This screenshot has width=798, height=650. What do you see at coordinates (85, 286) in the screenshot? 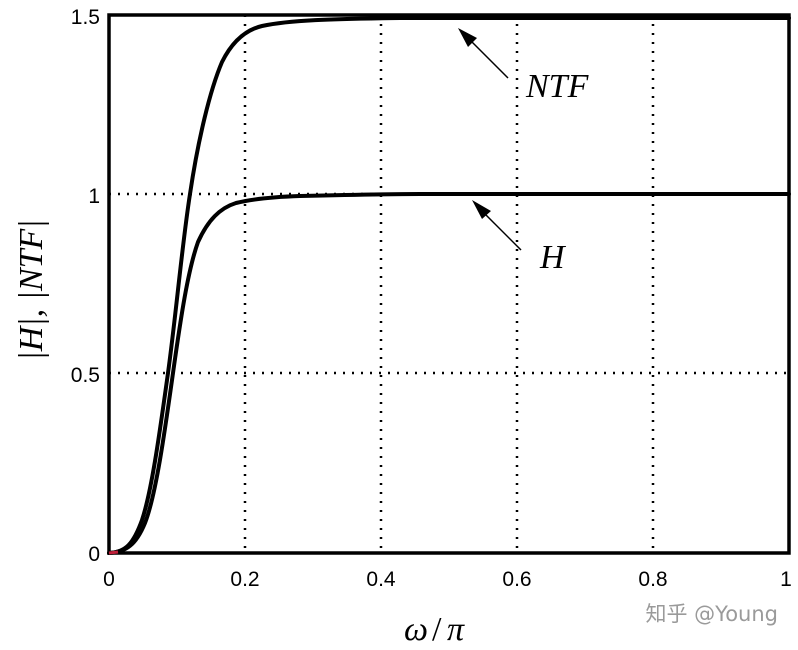
I see `y-tick-labels: 0 0.5 1 1.5` at bounding box center [85, 286].